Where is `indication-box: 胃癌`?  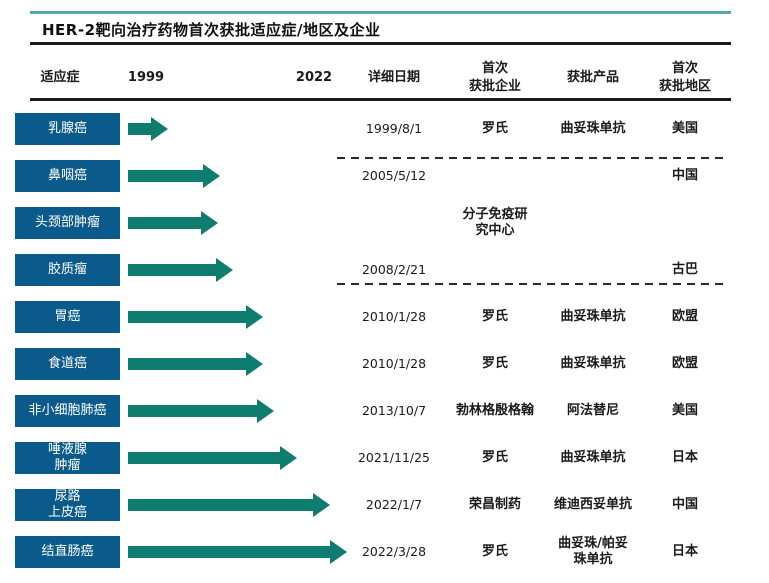 indication-box: 胃癌 is located at coordinates (67, 317).